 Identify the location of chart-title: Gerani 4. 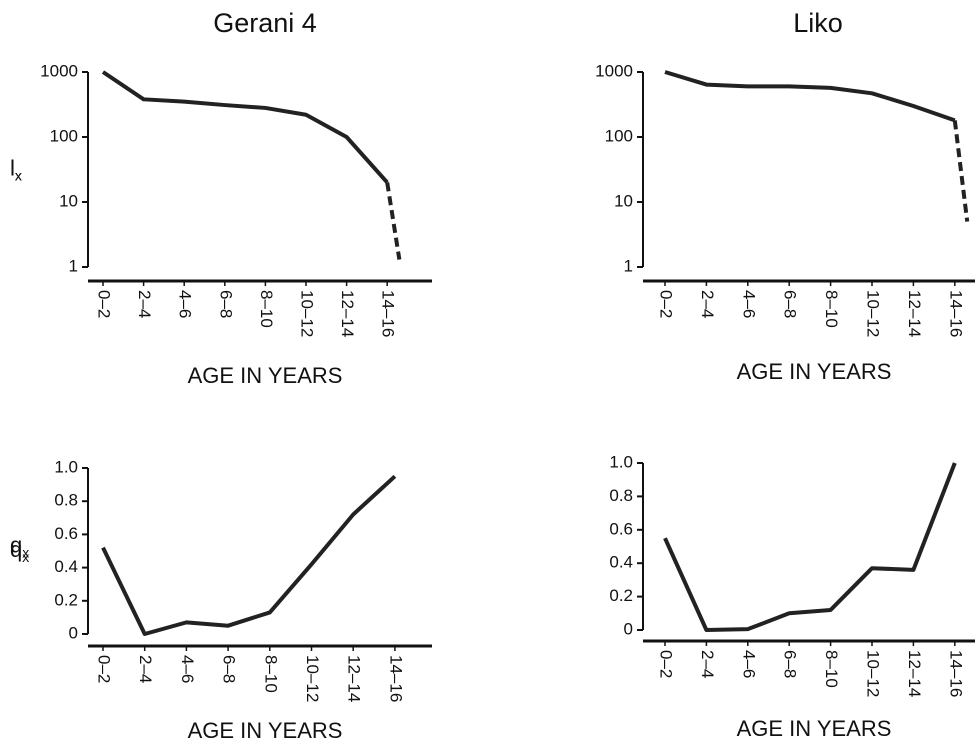
(265, 23).